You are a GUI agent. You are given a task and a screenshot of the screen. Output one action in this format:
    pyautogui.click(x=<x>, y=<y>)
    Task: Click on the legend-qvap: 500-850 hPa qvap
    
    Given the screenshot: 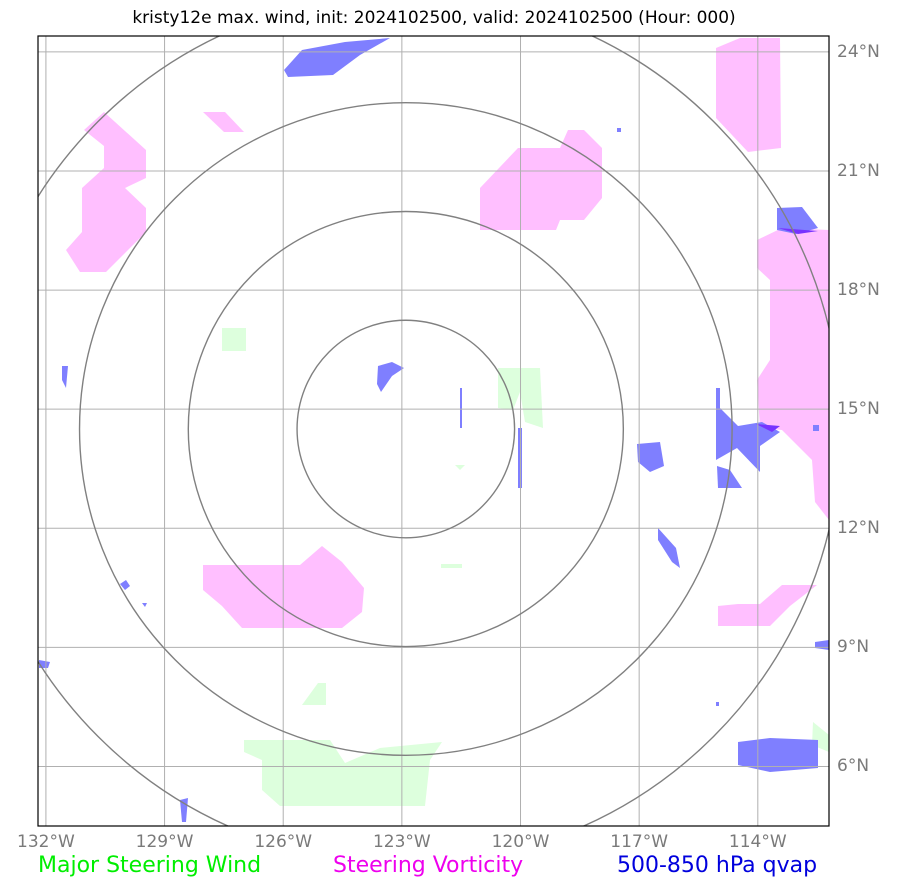 What is the action you would take?
    pyautogui.click(x=717, y=865)
    